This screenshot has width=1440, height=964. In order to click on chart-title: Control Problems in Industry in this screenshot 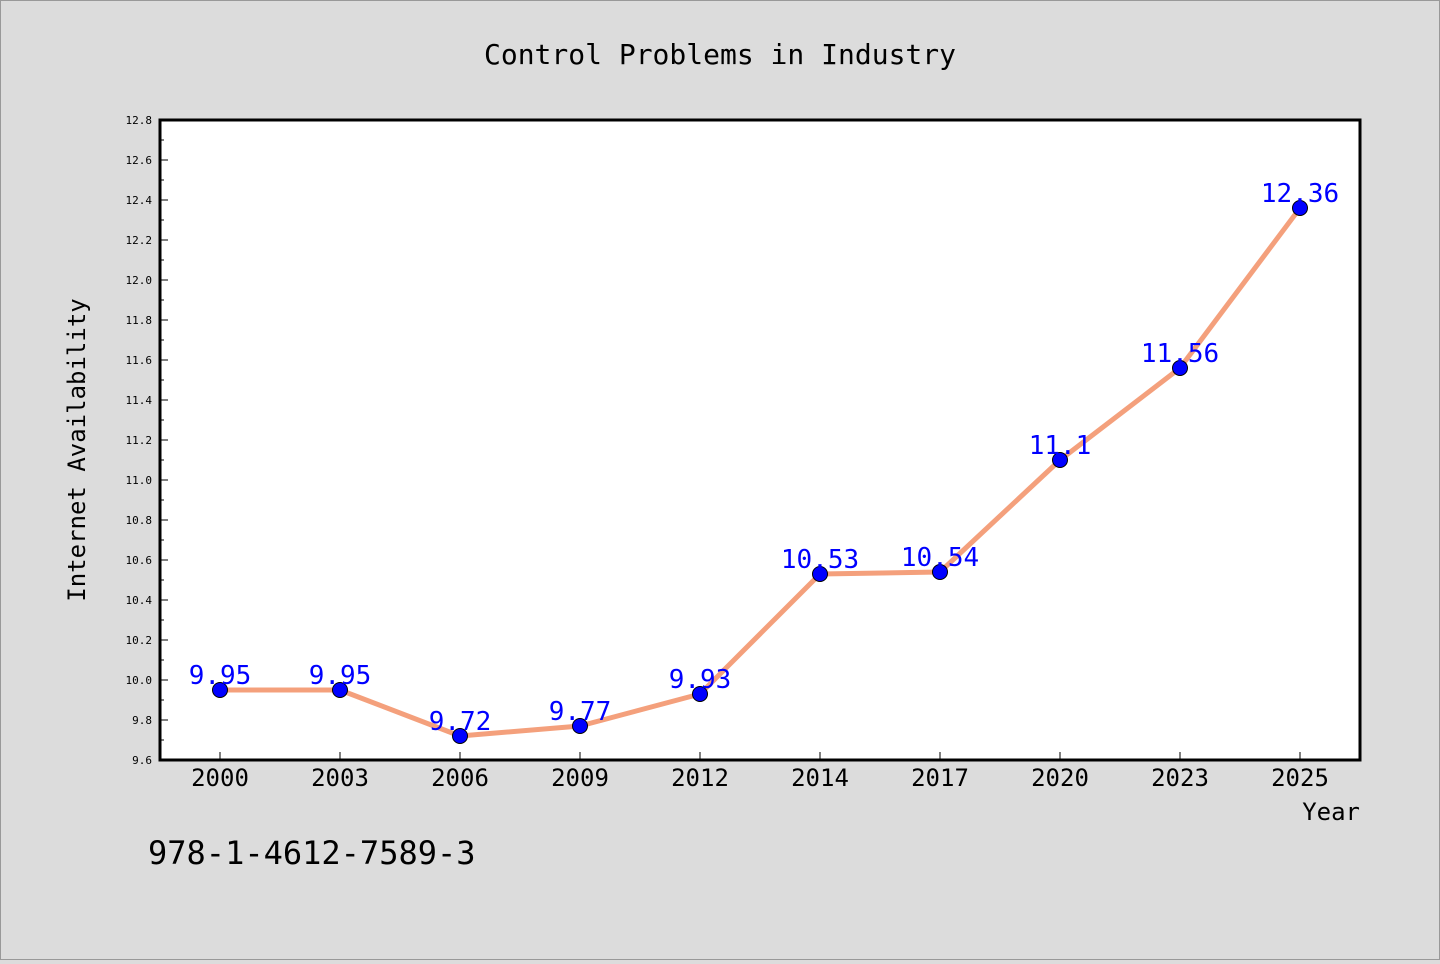, I will do `click(720, 54)`.